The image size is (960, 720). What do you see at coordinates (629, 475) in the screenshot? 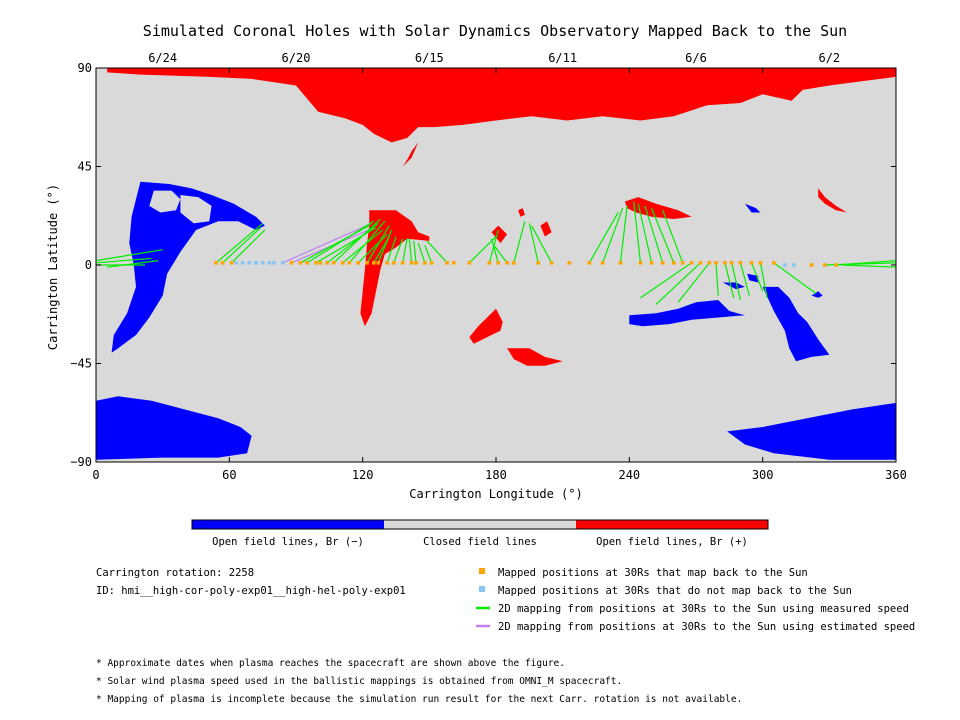
I see `x-tick-label-4: 240` at bounding box center [629, 475].